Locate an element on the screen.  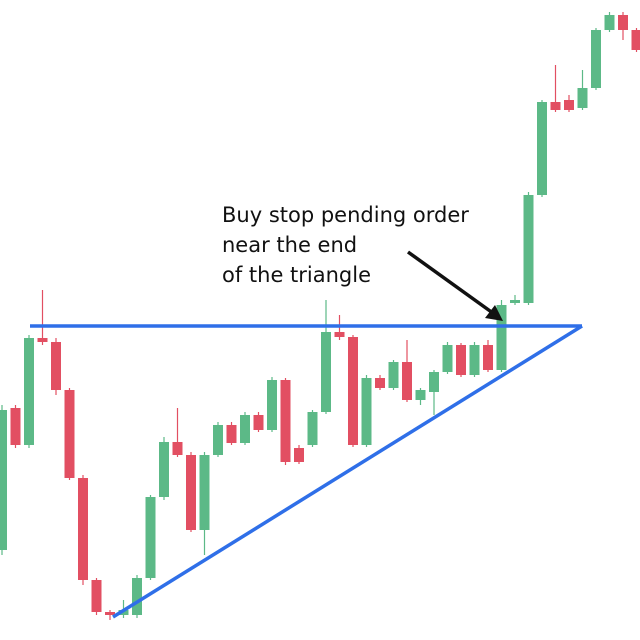
arrow-shaft is located at coordinates (452, 284).